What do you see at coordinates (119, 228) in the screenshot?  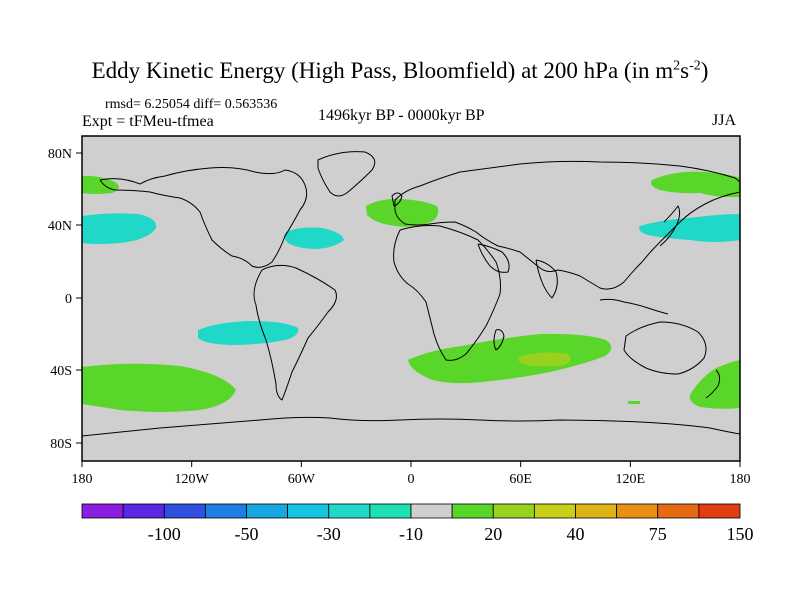 I see `anomaly-patch-negative-pacific-north` at bounding box center [119, 228].